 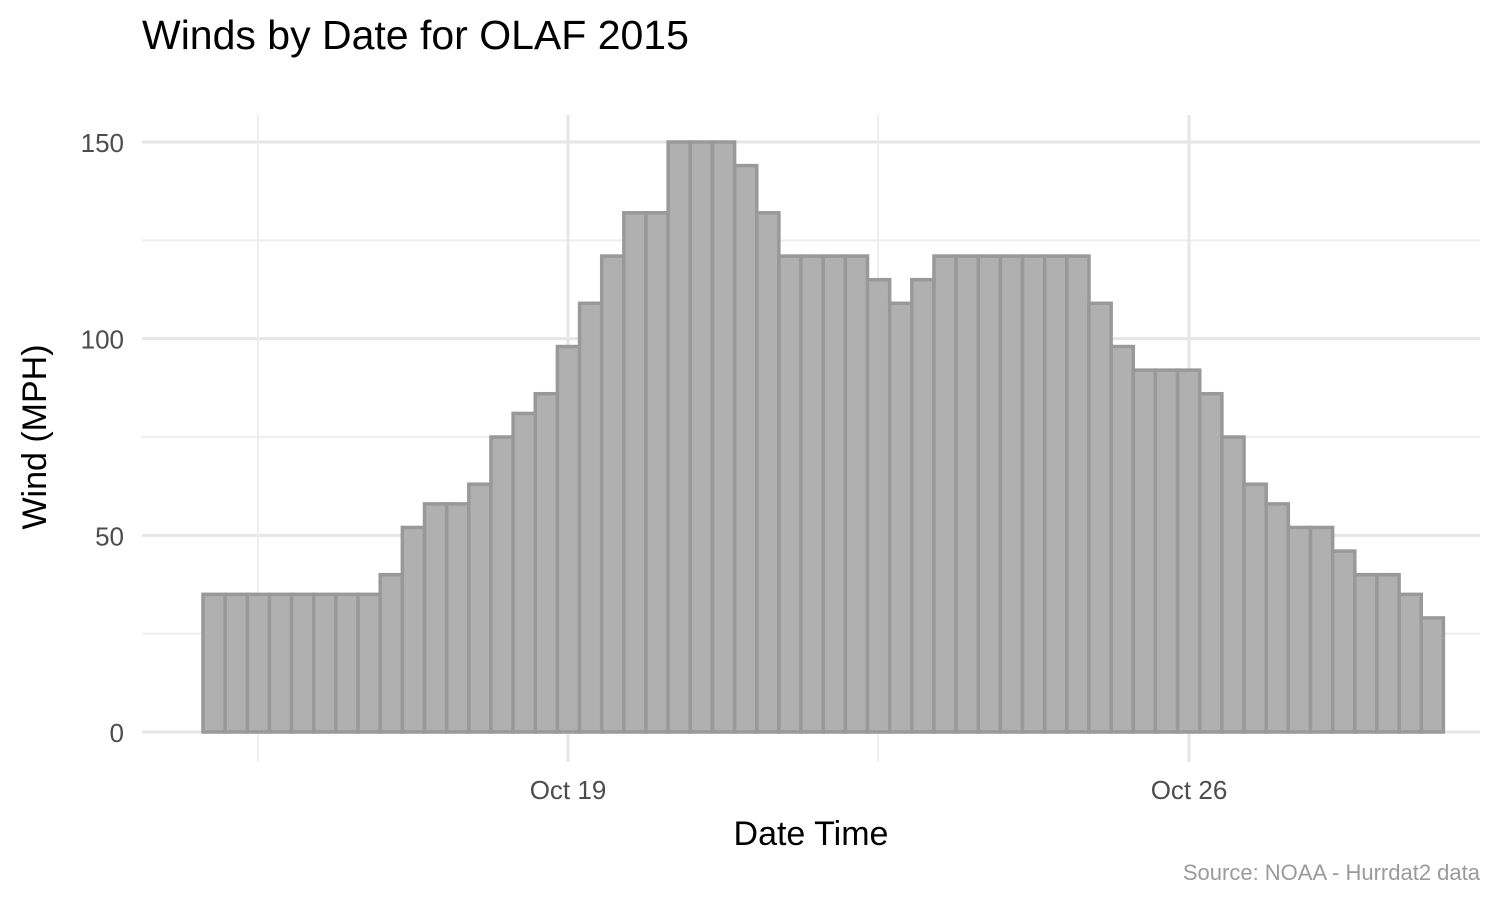 I want to click on source-caption: Source: NOAA - Hurrdat2 data, so click(x=1331, y=872).